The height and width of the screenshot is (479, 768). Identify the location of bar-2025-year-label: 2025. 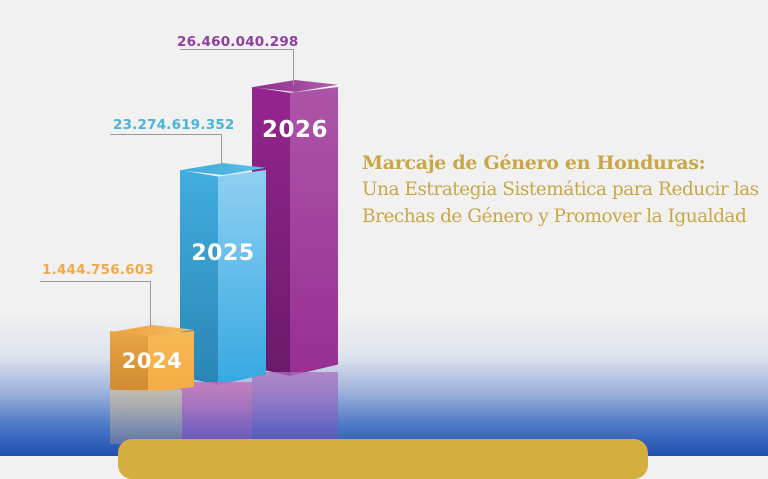
(223, 253).